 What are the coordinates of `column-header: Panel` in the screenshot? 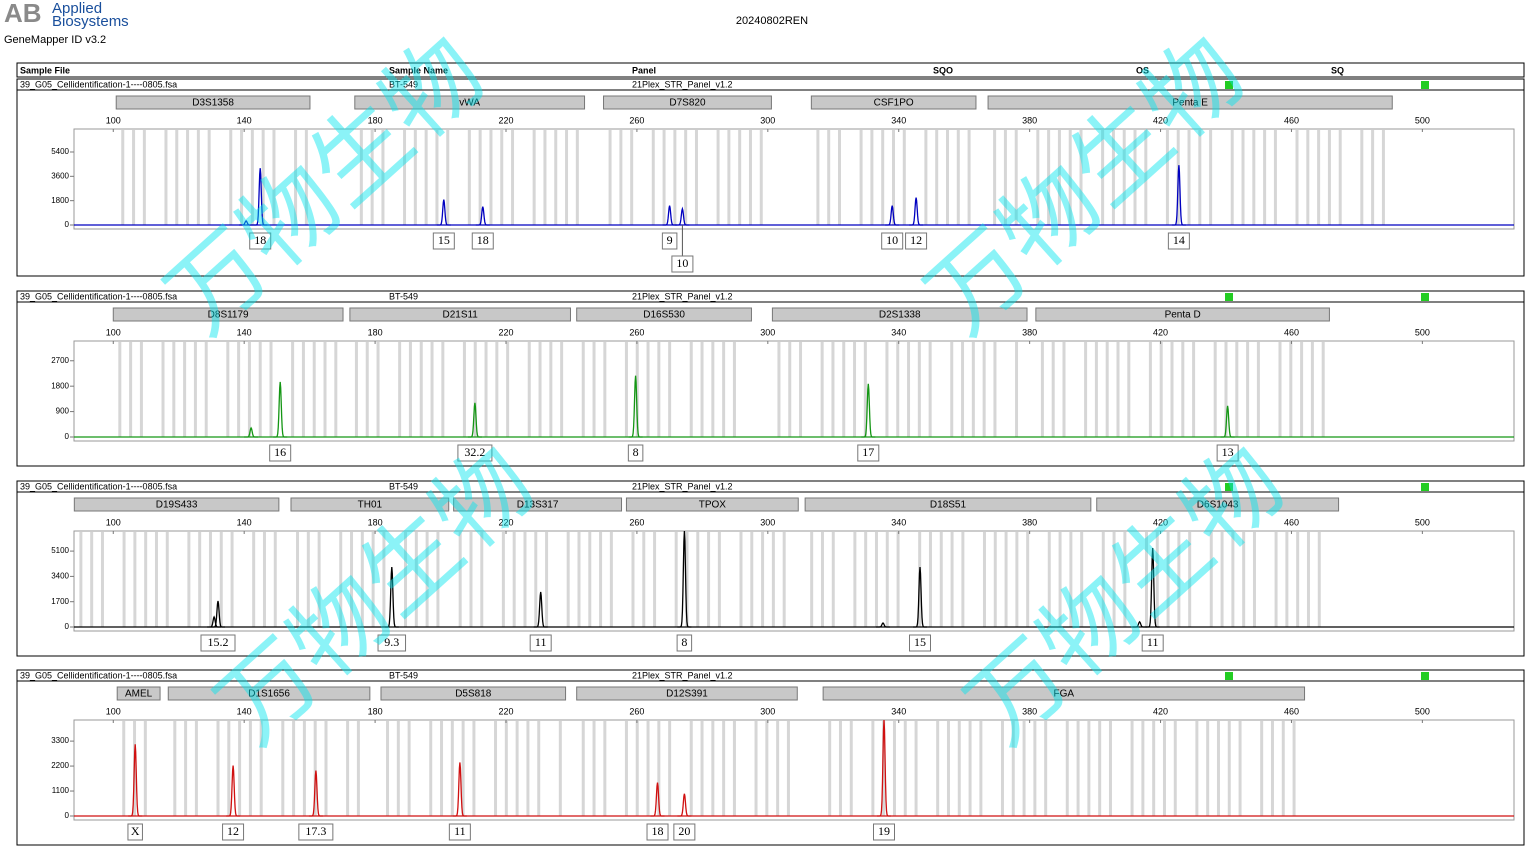 It's located at (644, 70).